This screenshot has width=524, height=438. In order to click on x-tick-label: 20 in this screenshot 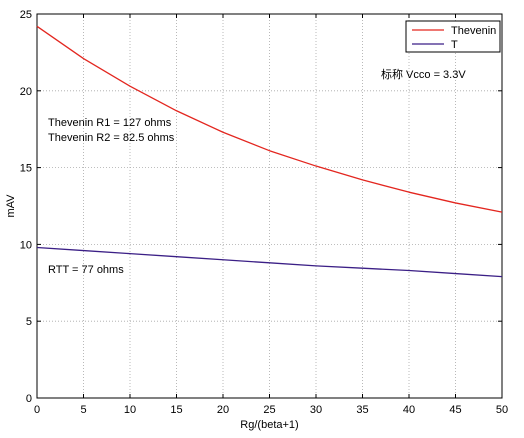, I will do `click(223, 410)`.